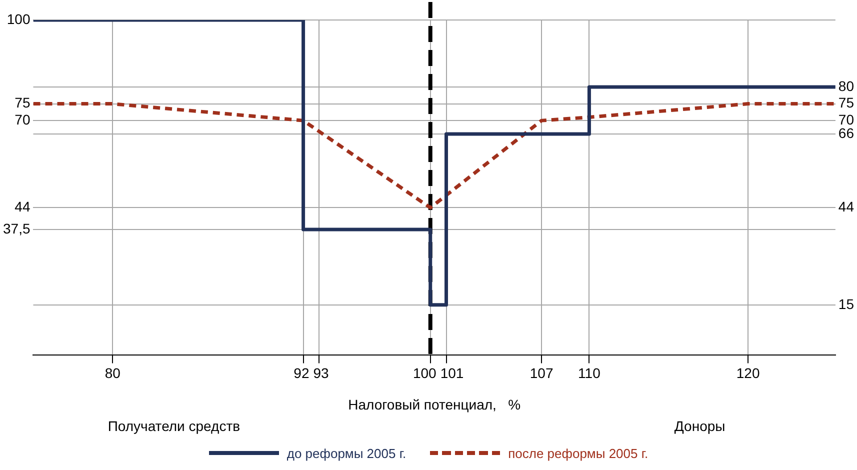 This screenshot has width=857, height=470. I want to click on y2-tick-label: 15, so click(846, 304).